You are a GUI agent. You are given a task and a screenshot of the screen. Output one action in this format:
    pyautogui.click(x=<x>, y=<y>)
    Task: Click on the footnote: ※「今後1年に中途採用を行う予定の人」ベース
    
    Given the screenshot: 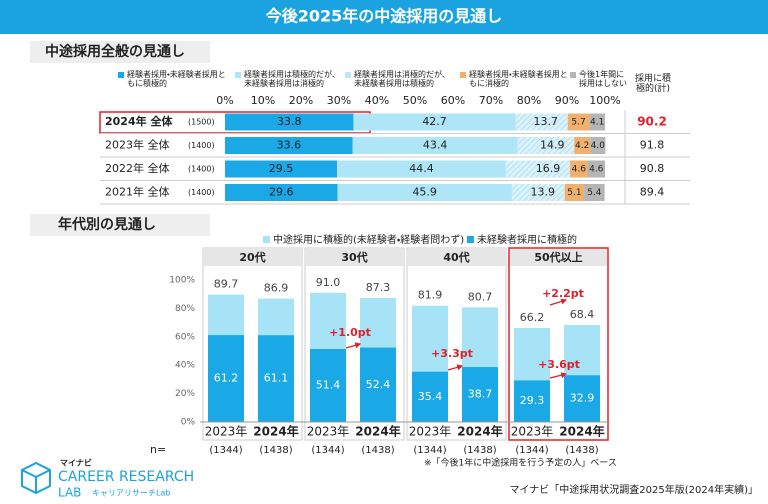 What is the action you would take?
    pyautogui.click(x=520, y=463)
    